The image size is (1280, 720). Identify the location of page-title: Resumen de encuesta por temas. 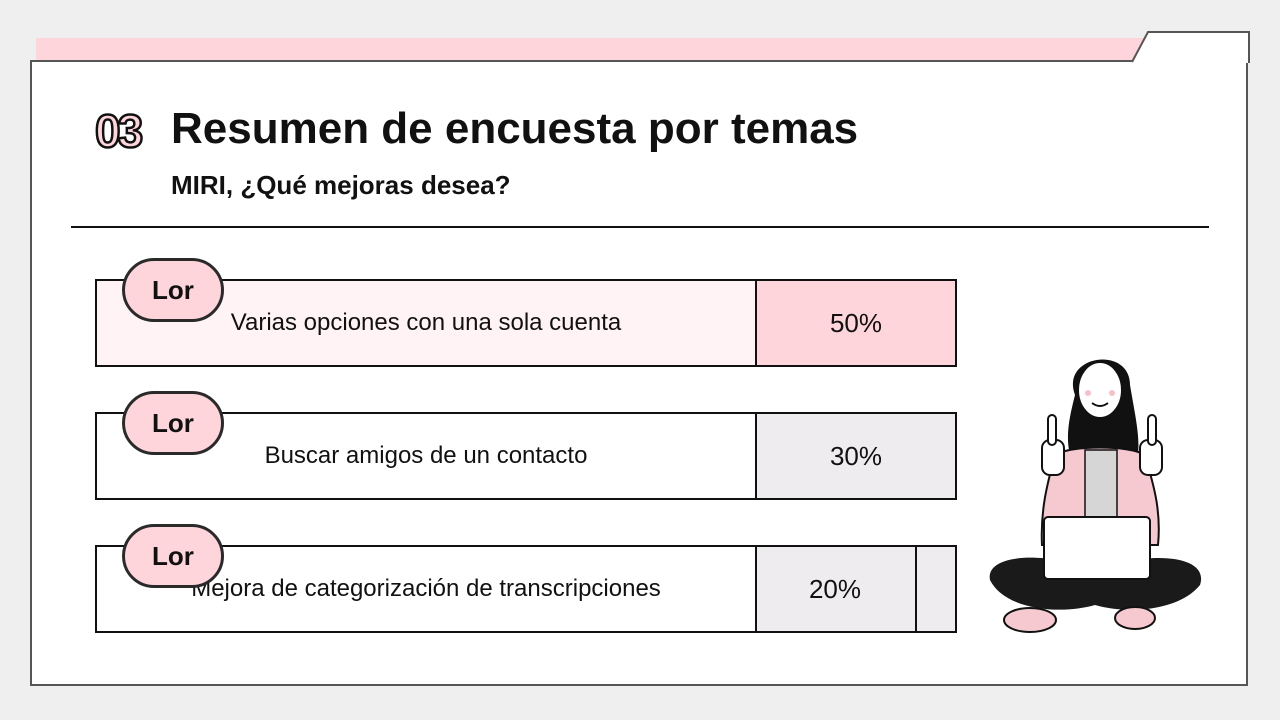
(515, 128).